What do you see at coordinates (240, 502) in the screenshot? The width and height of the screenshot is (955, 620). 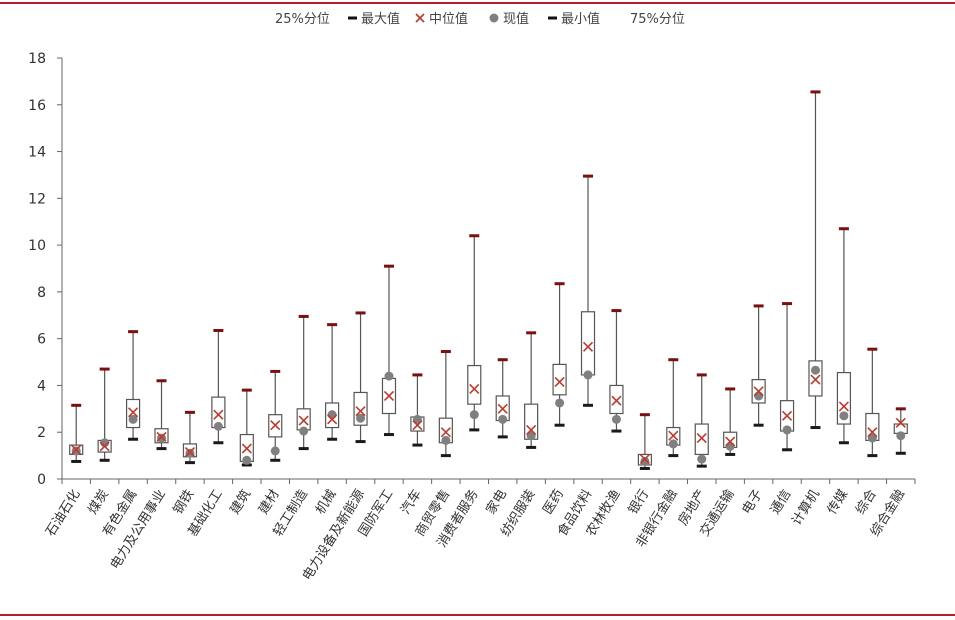 I see `x-category-label: 建筑` at bounding box center [240, 502].